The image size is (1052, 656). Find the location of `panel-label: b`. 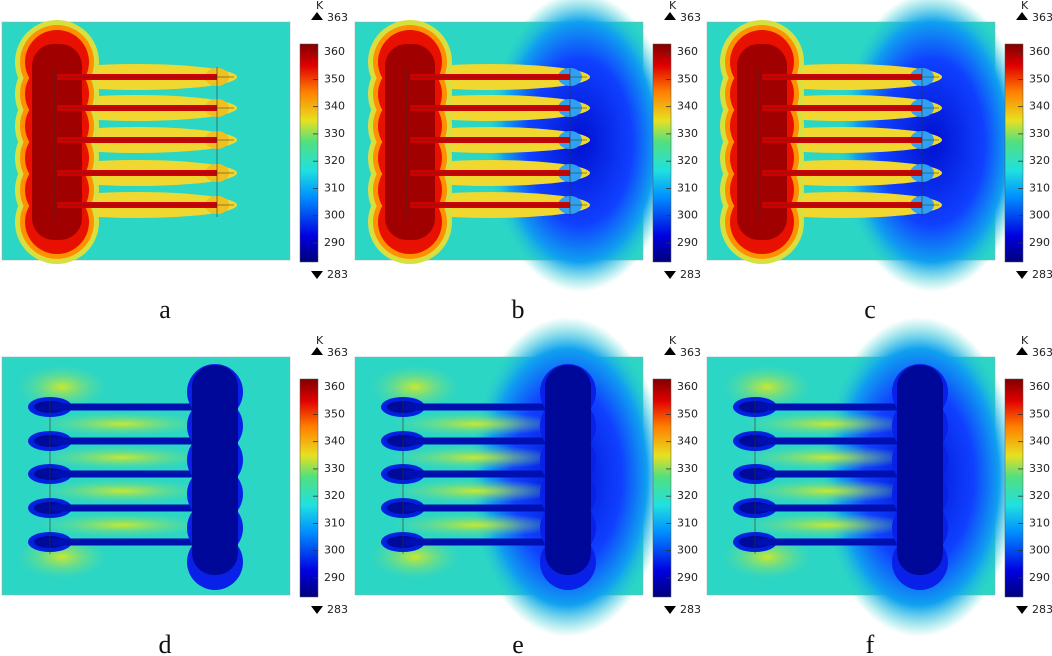

panel-label: b is located at coordinates (518, 309).